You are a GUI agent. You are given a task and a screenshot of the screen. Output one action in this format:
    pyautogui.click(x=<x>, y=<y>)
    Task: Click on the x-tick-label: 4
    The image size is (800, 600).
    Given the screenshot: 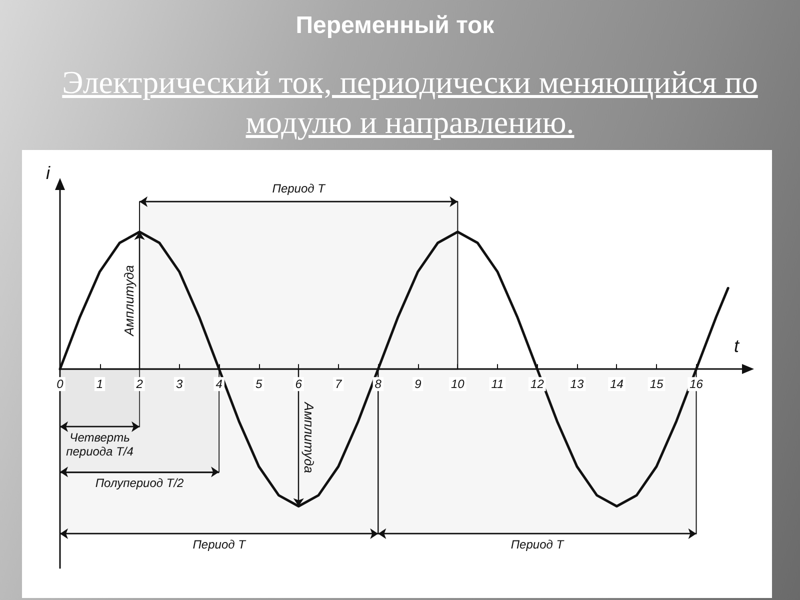 What is the action you would take?
    pyautogui.click(x=219, y=384)
    